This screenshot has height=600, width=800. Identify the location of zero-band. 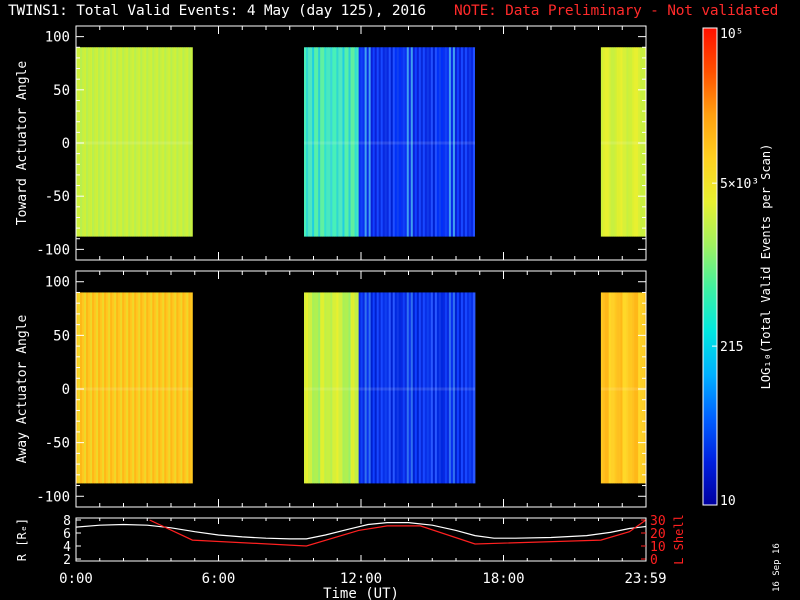
(331, 143).